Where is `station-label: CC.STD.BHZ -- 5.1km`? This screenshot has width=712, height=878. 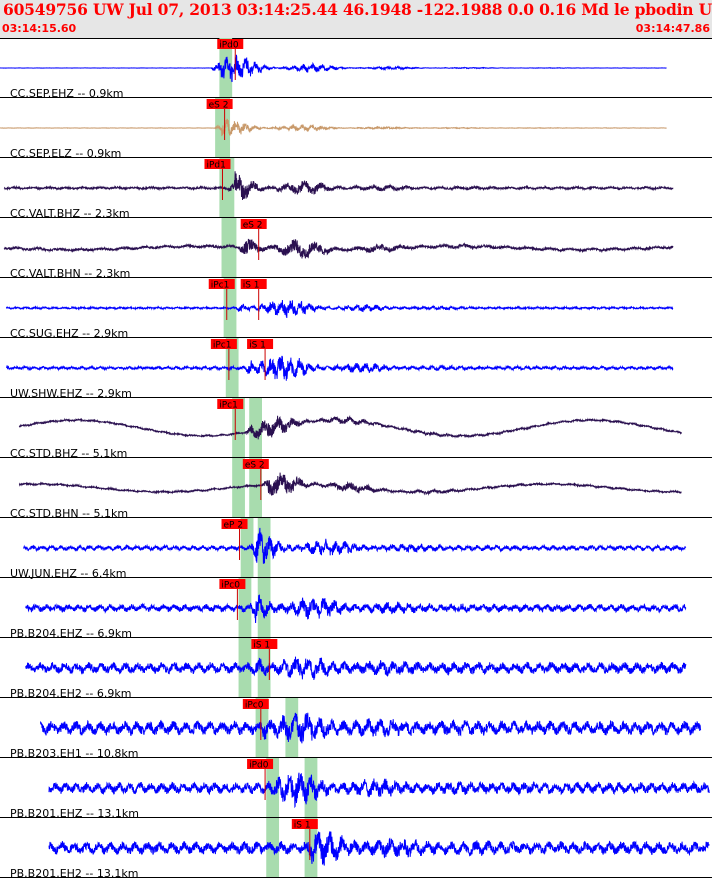 station-label: CC.STD.BHZ -- 5.1km is located at coordinates (68, 453).